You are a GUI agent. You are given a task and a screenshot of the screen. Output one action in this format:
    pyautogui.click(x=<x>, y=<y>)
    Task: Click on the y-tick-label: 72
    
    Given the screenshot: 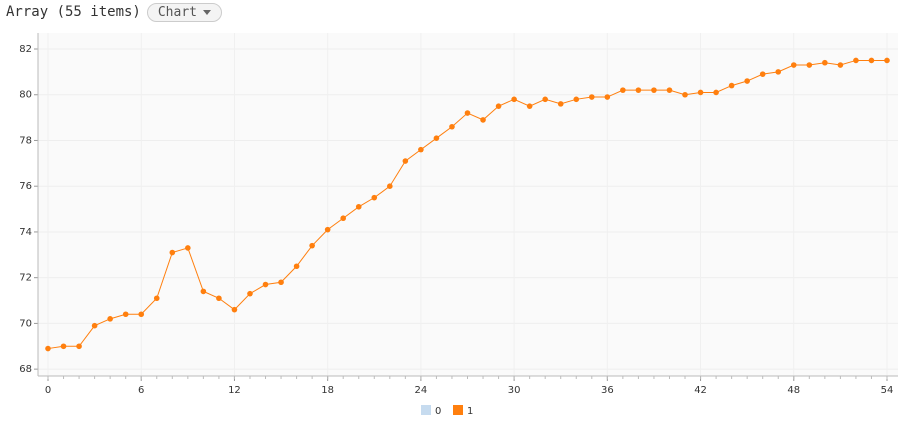 What is the action you would take?
    pyautogui.click(x=25, y=278)
    